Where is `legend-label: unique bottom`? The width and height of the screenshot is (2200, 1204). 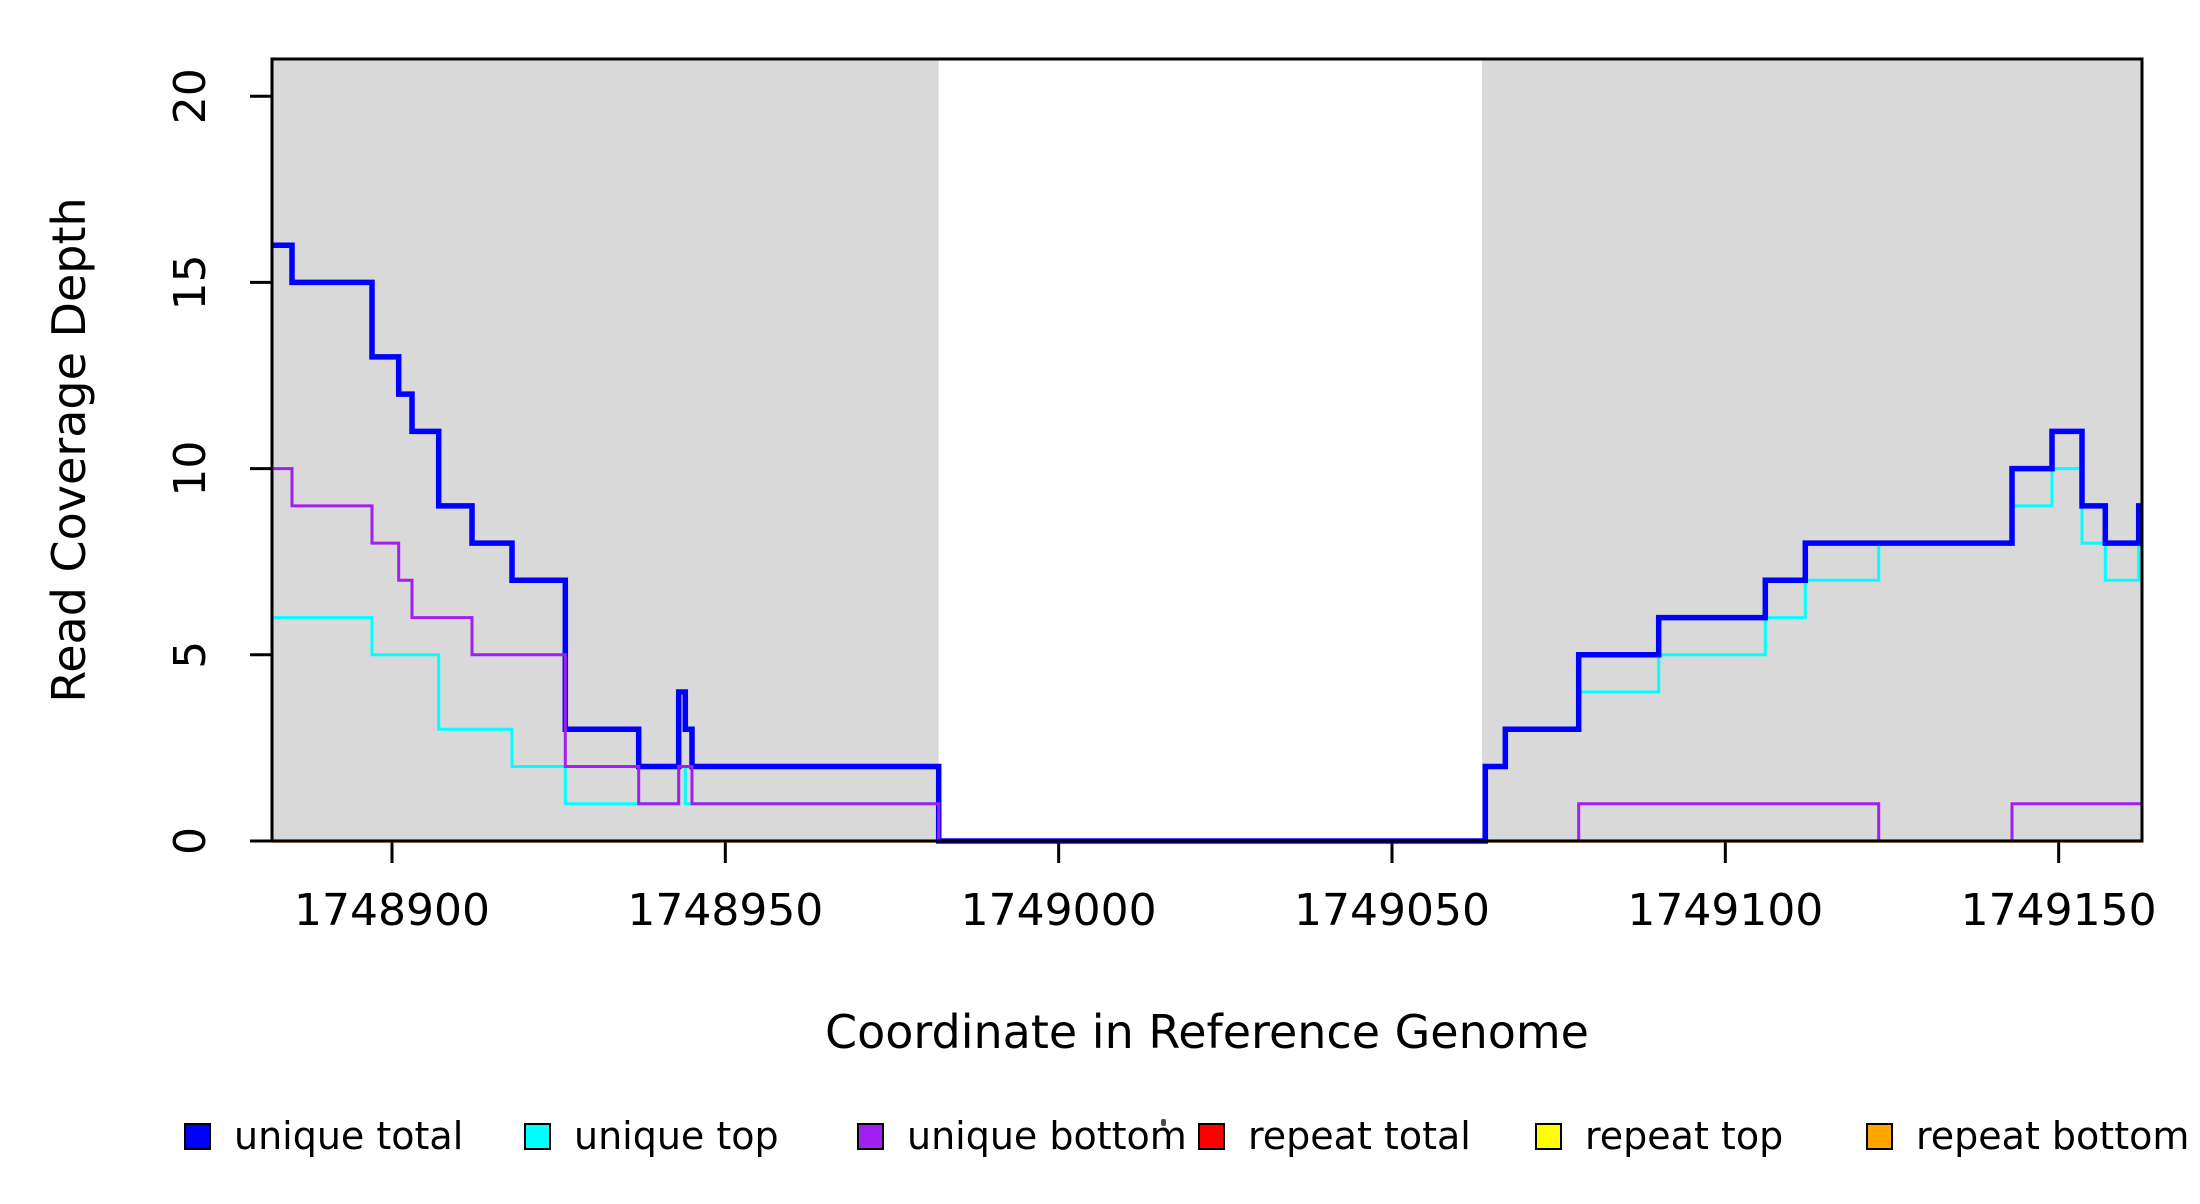
legend-label: unique bottom is located at coordinates (1047, 1136).